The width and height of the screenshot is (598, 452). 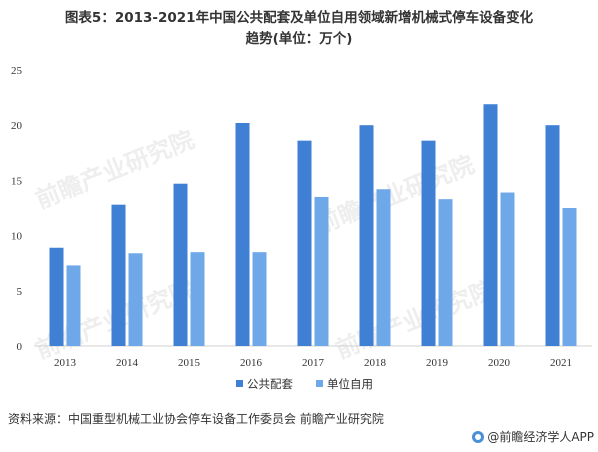 What do you see at coordinates (299, 18) in the screenshot?
I see `chart-title-line-1: 图表5：2013-2021年中国公共配套及单位自用领域新增机械式停车设备变化` at bounding box center [299, 18].